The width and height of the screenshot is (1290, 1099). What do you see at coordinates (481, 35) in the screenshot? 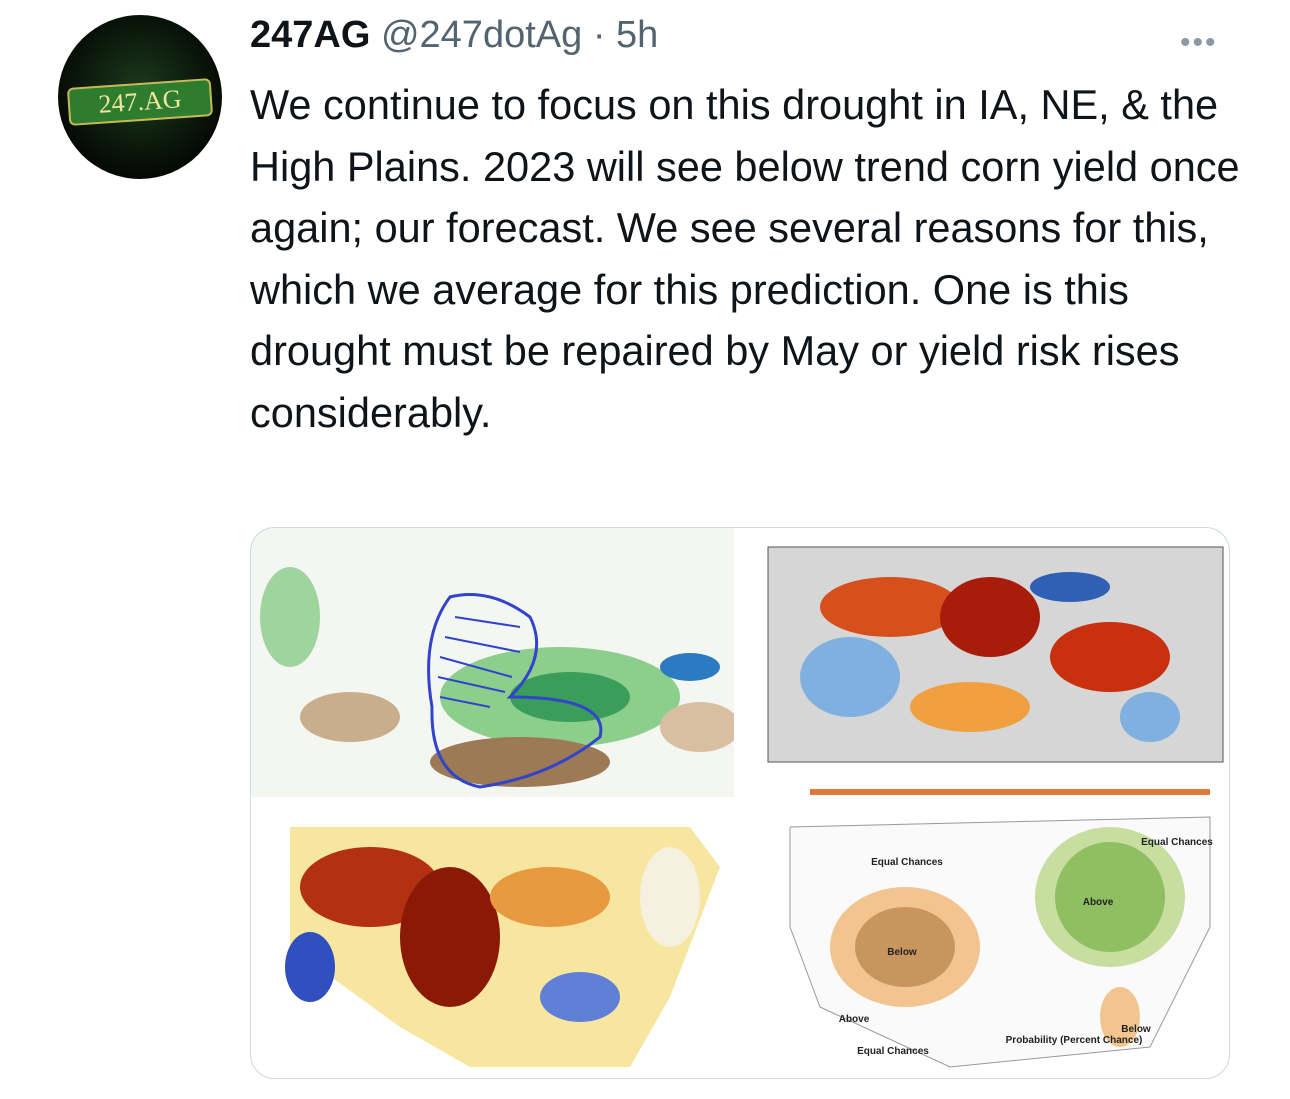
I see `author-handle: @247dotAg` at bounding box center [481, 35].